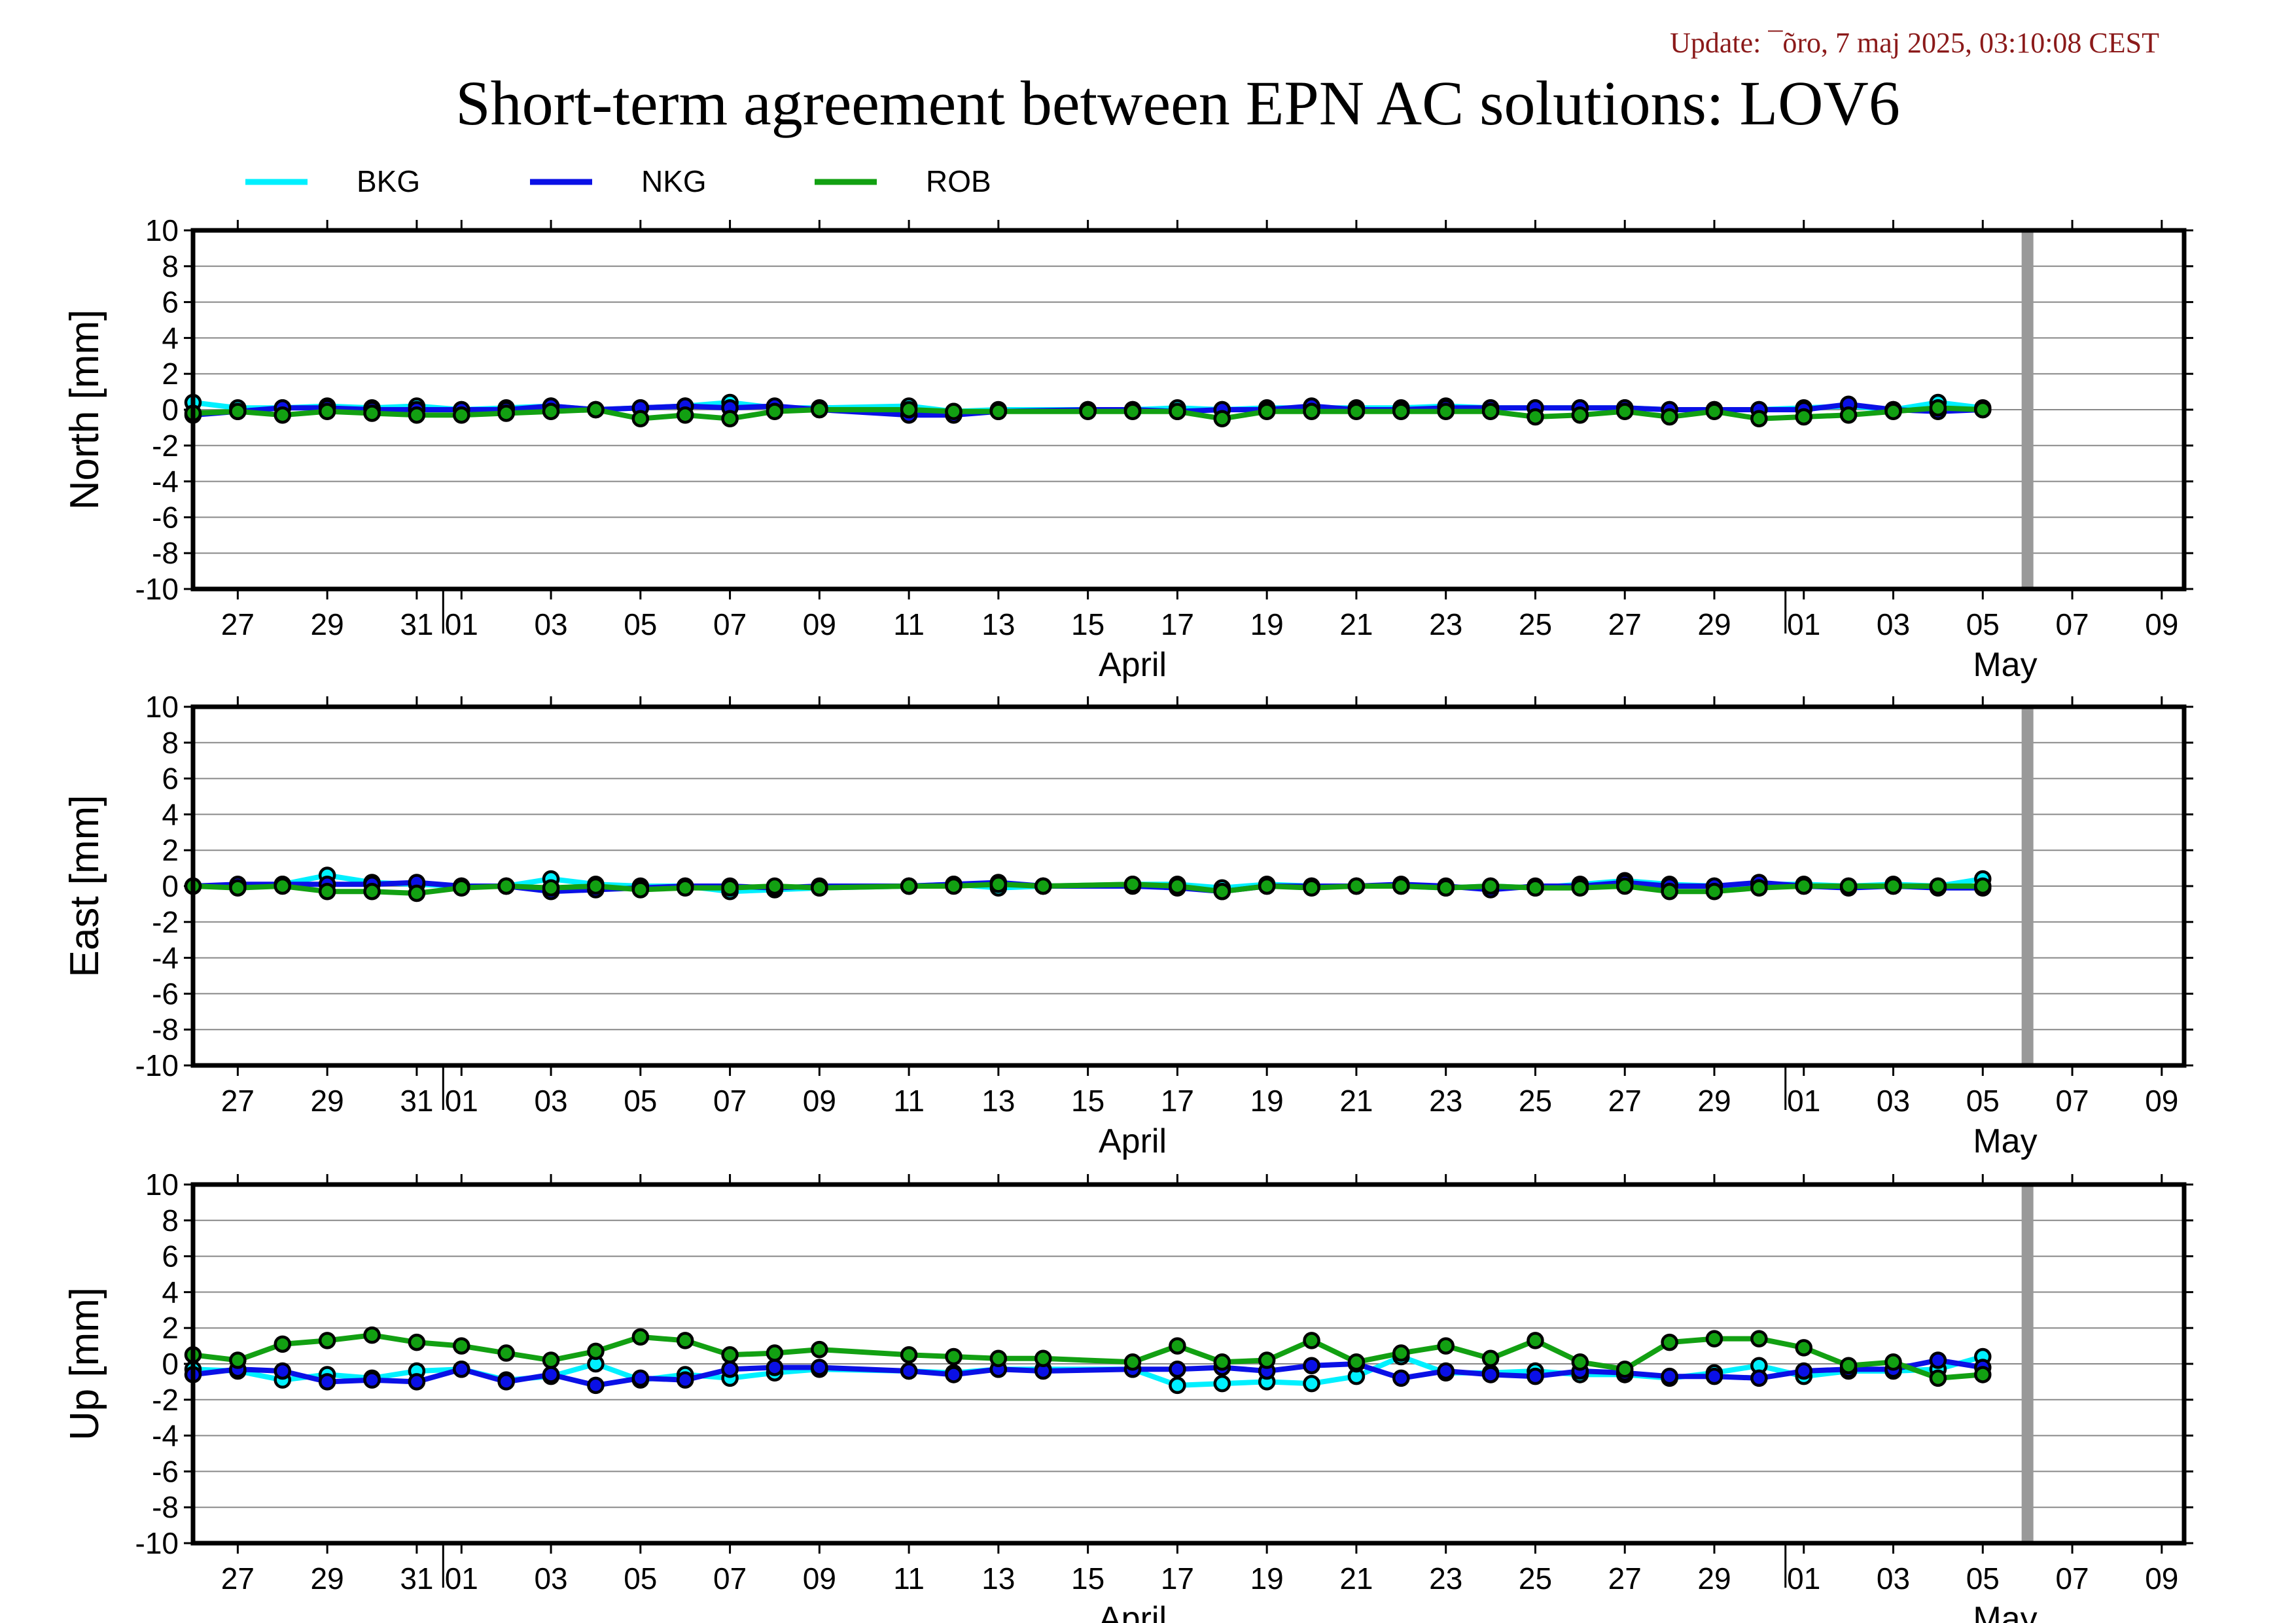 The height and width of the screenshot is (1623, 2296). What do you see at coordinates (84, 1363) in the screenshot?
I see `y-axis-label: Up [mm]` at bounding box center [84, 1363].